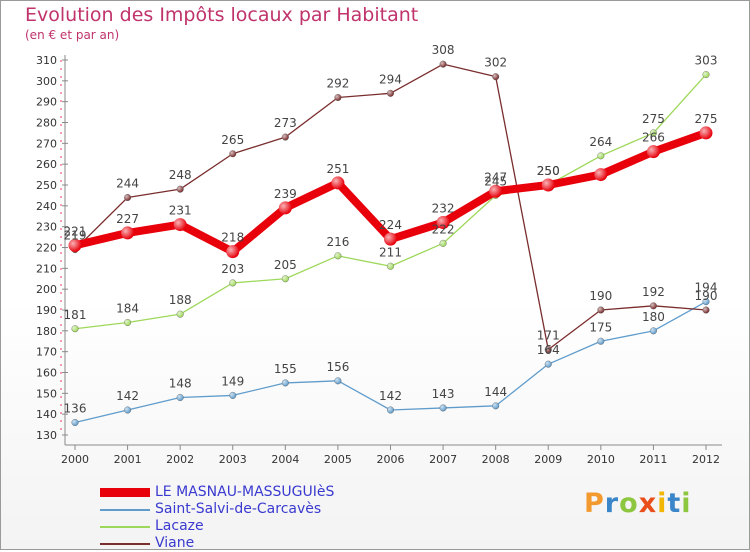 Image resolution: width=750 pixels, height=552 pixels. What do you see at coordinates (232, 381) in the screenshot?
I see `series-1-data-label: 149` at bounding box center [232, 381].